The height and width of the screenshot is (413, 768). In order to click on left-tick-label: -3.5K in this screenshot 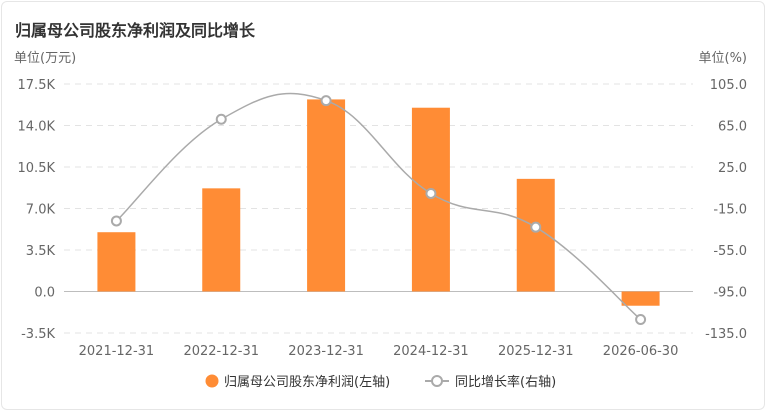, I will do `click(38, 334)`.